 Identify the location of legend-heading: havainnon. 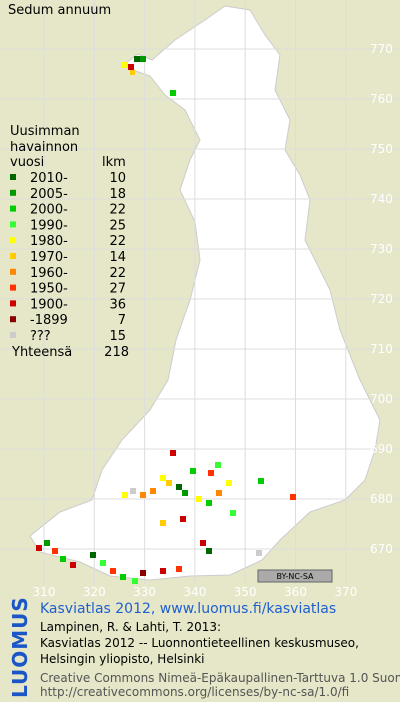
(44, 147).